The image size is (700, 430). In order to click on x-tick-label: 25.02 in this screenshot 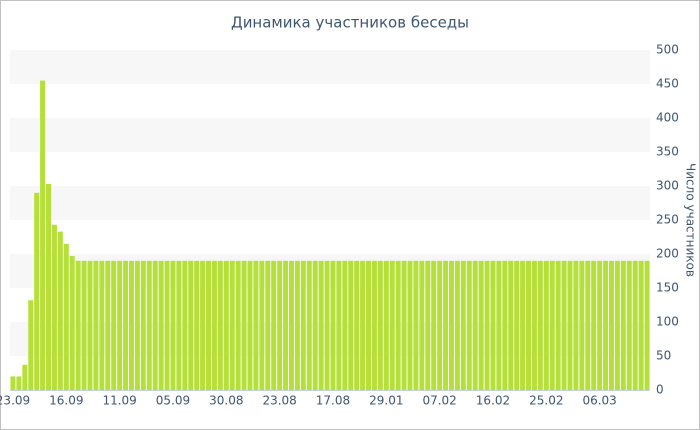, I will do `click(546, 401)`.